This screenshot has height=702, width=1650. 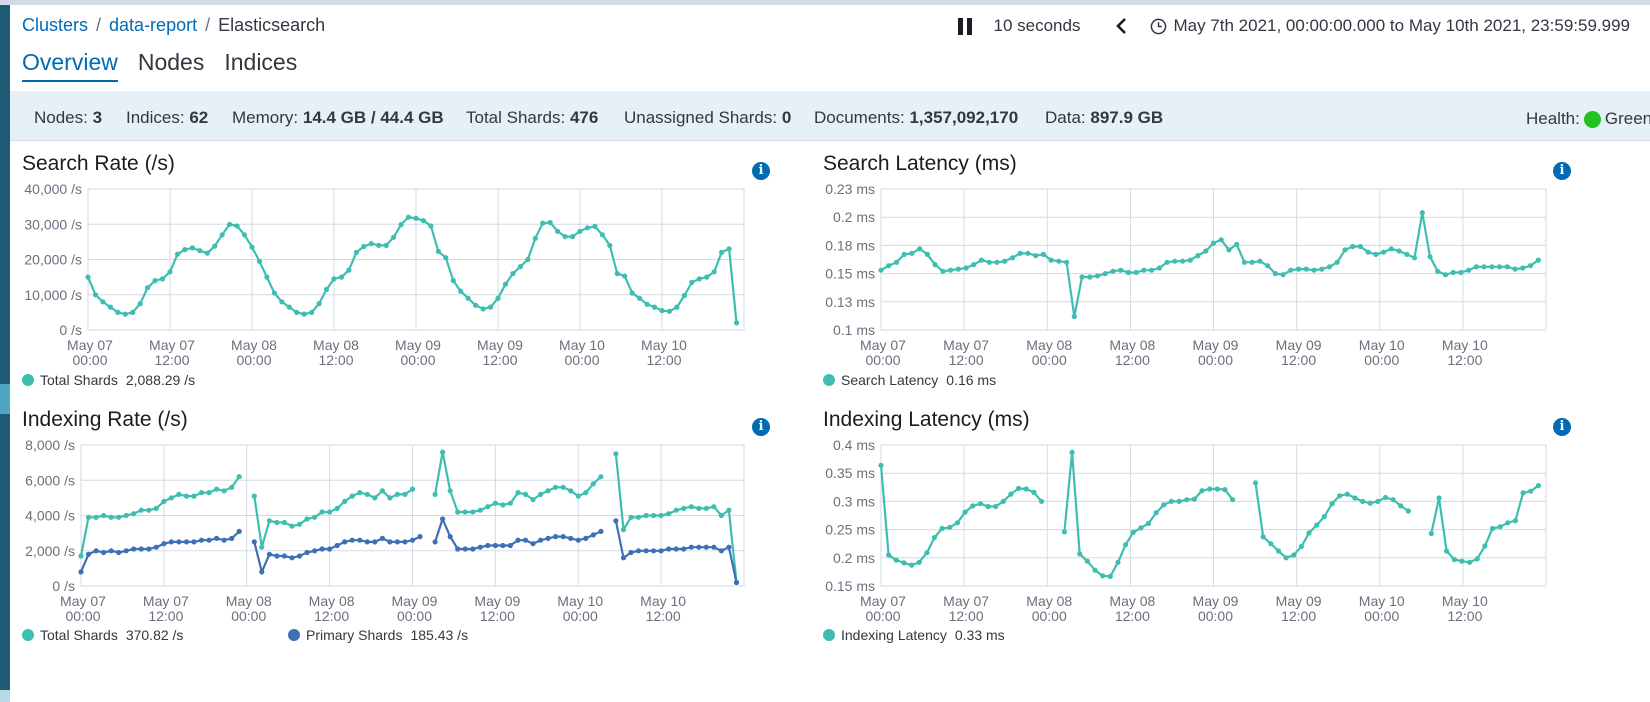 What do you see at coordinates (708, 117) in the screenshot?
I see `summary-unassigned-shards: Unassigned Shards: 0` at bounding box center [708, 117].